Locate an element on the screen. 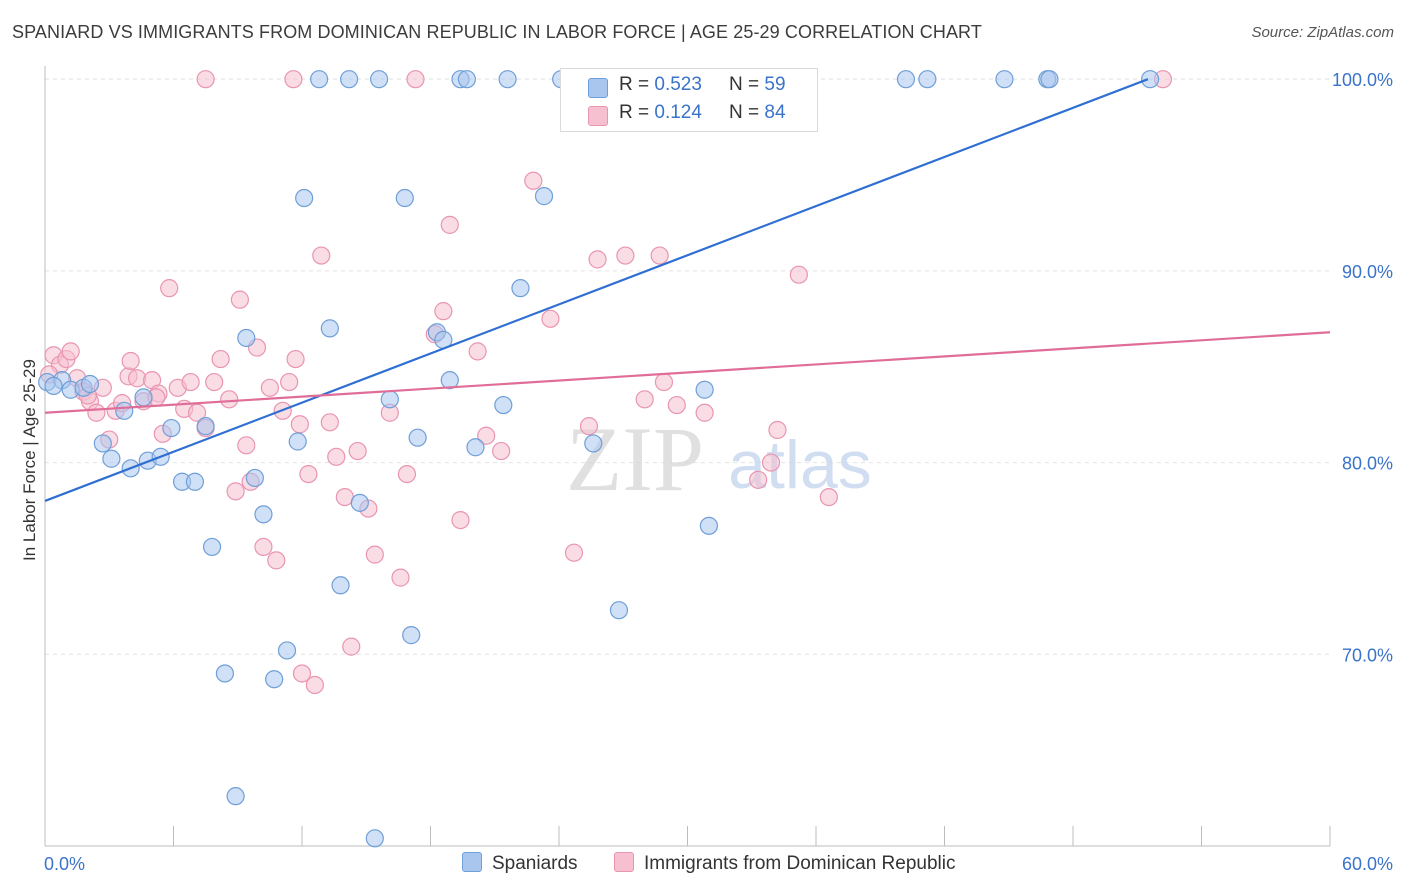  r-value-spaniards: 0.523 is located at coordinates (678, 84).